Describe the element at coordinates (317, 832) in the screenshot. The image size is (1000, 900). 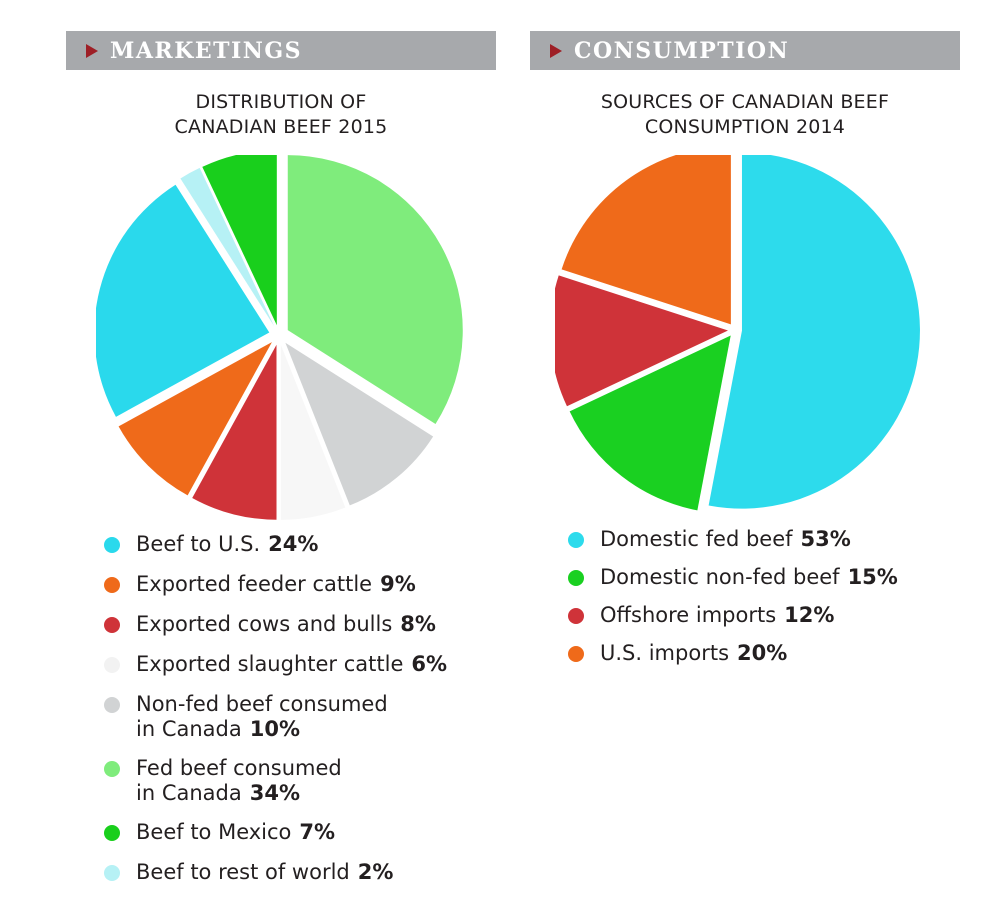
I see `legend-percent: 7%` at that location.